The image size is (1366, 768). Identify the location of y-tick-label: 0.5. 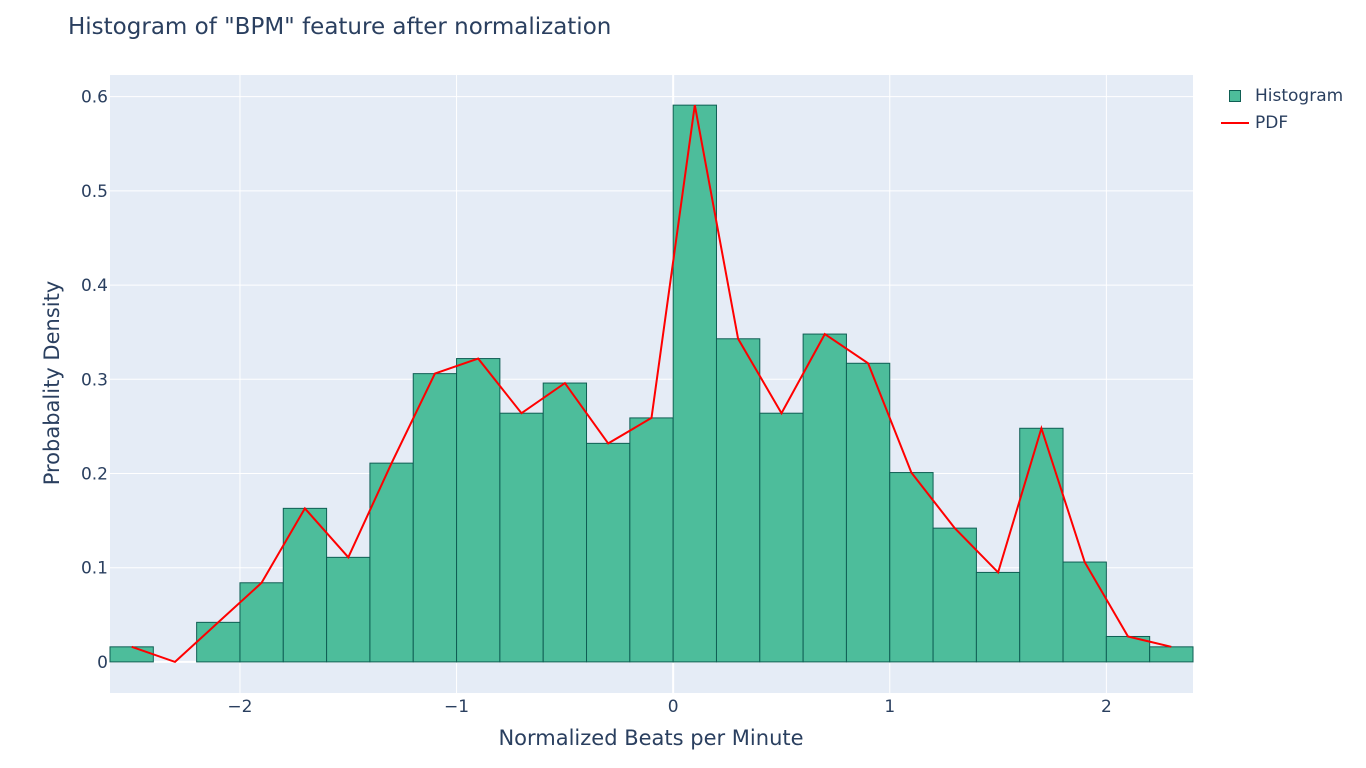
(94, 192).